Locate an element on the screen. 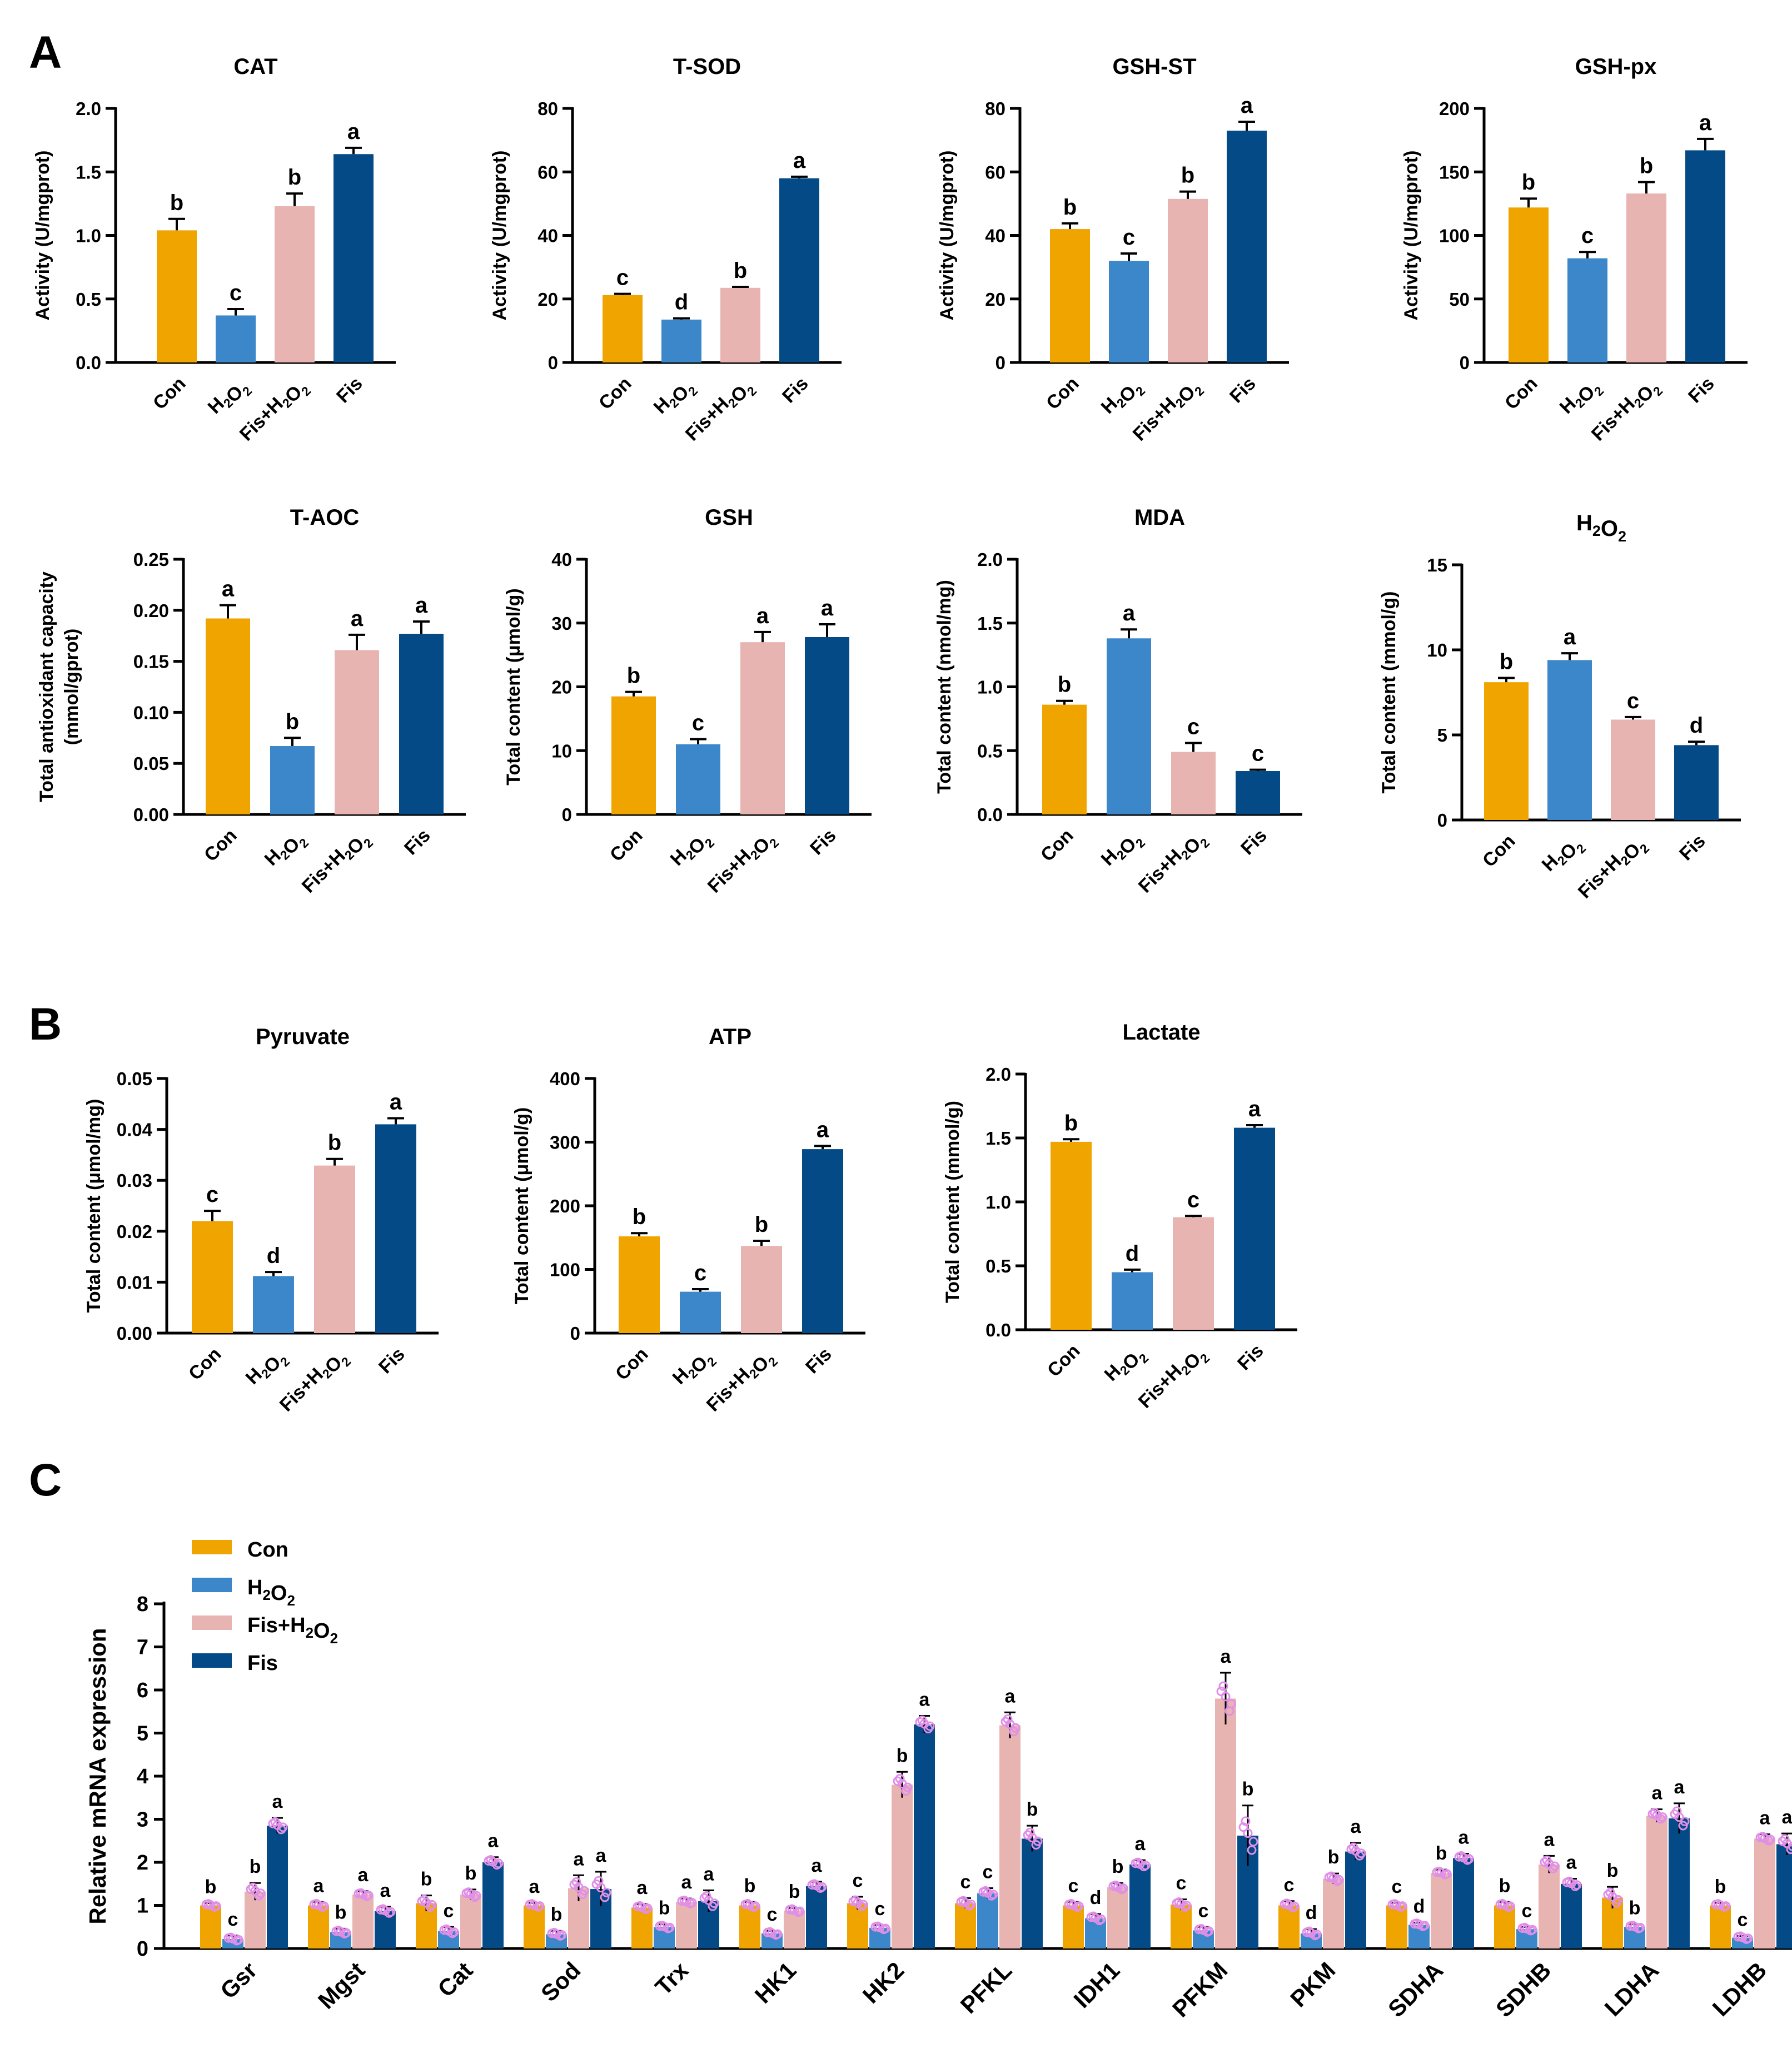 The width and height of the screenshot is (1792, 2053). label-subscript: 2 is located at coordinates (309, 1633).